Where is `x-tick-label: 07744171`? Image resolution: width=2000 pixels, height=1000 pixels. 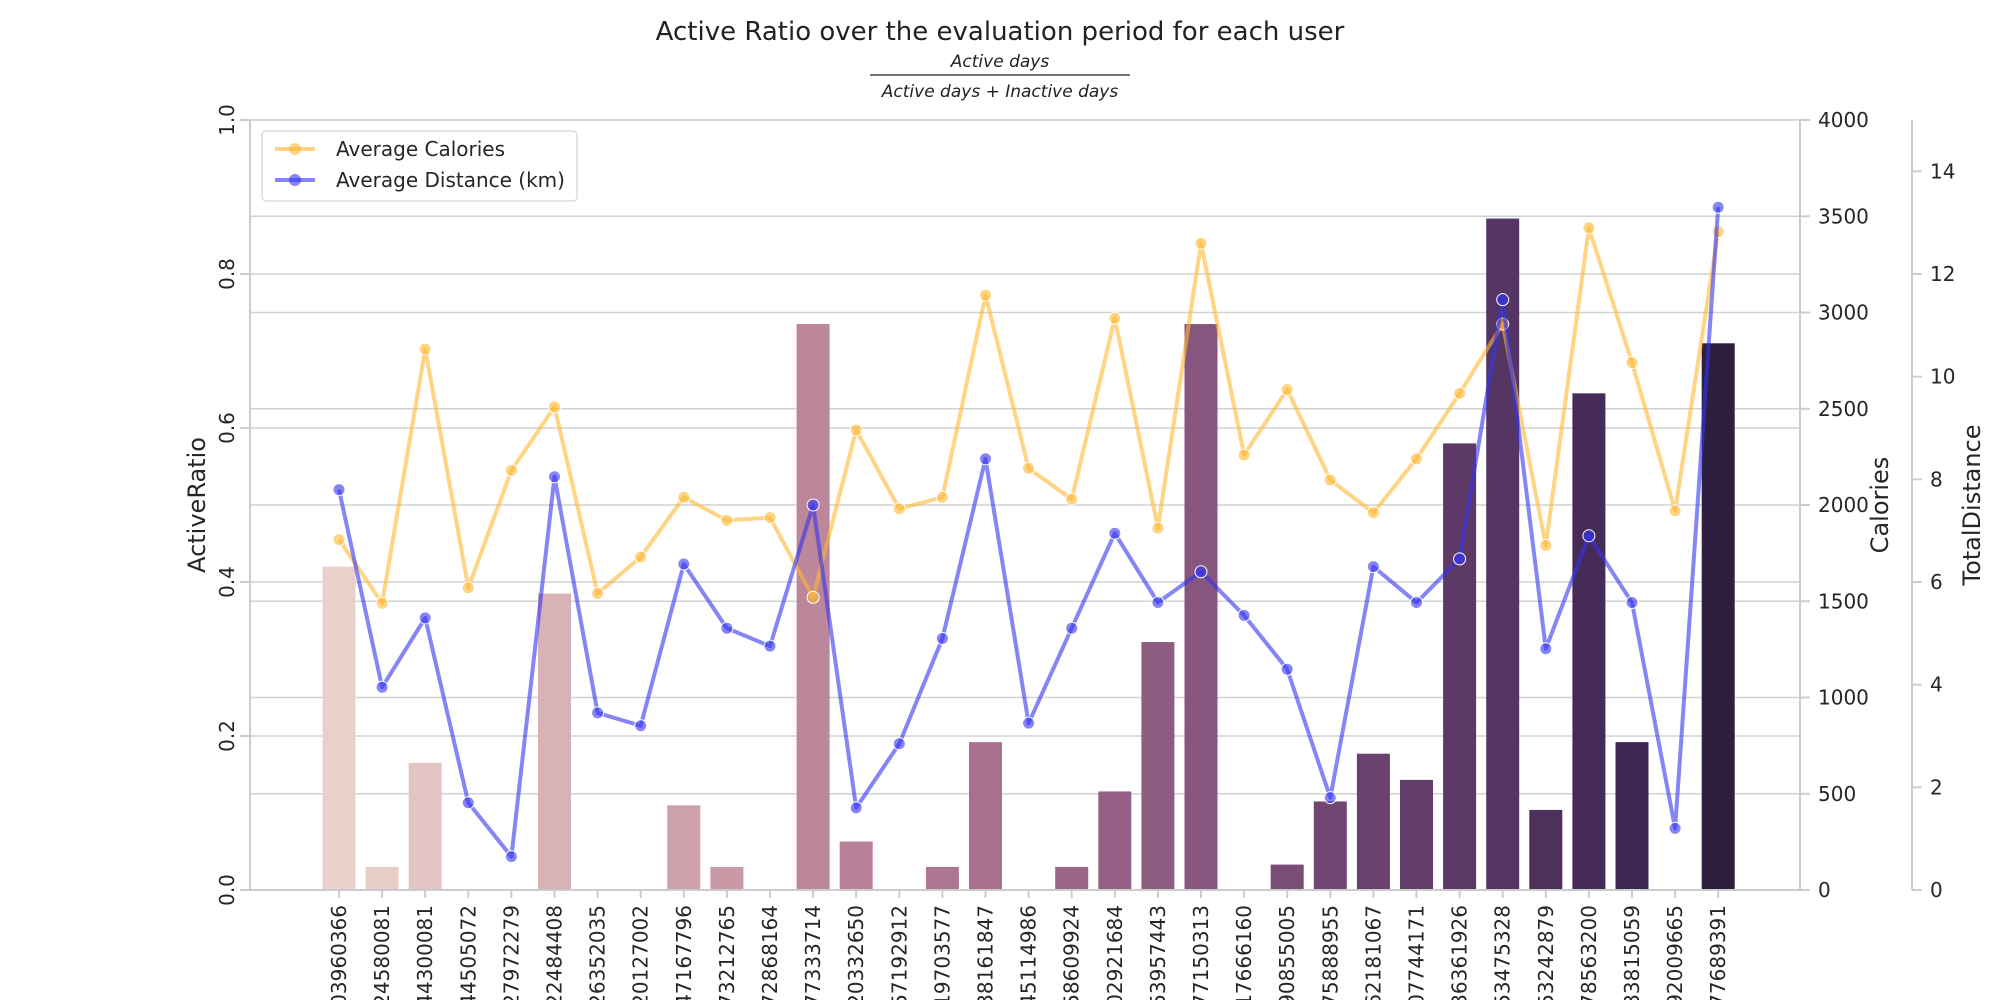
x-tick-label: 07744171 is located at coordinates (1417, 952).